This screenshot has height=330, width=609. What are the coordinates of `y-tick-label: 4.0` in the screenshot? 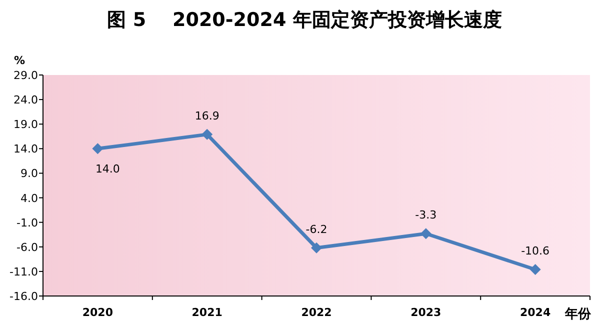 It's located at (29, 198).